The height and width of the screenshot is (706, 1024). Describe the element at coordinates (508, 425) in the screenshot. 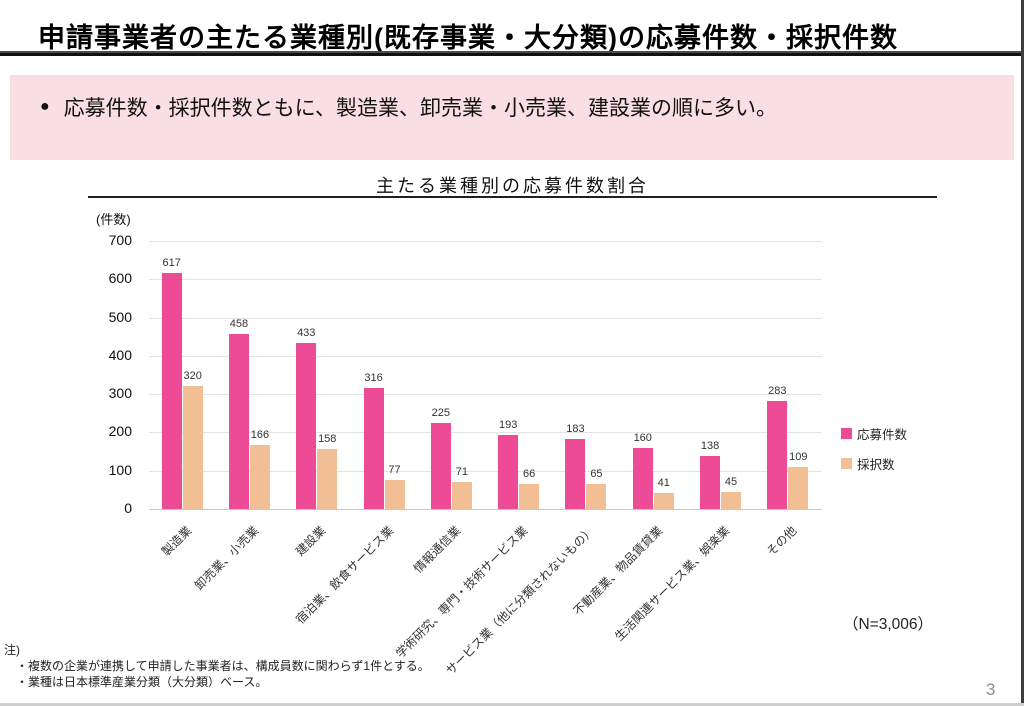

I see `value-label: 193` at that location.